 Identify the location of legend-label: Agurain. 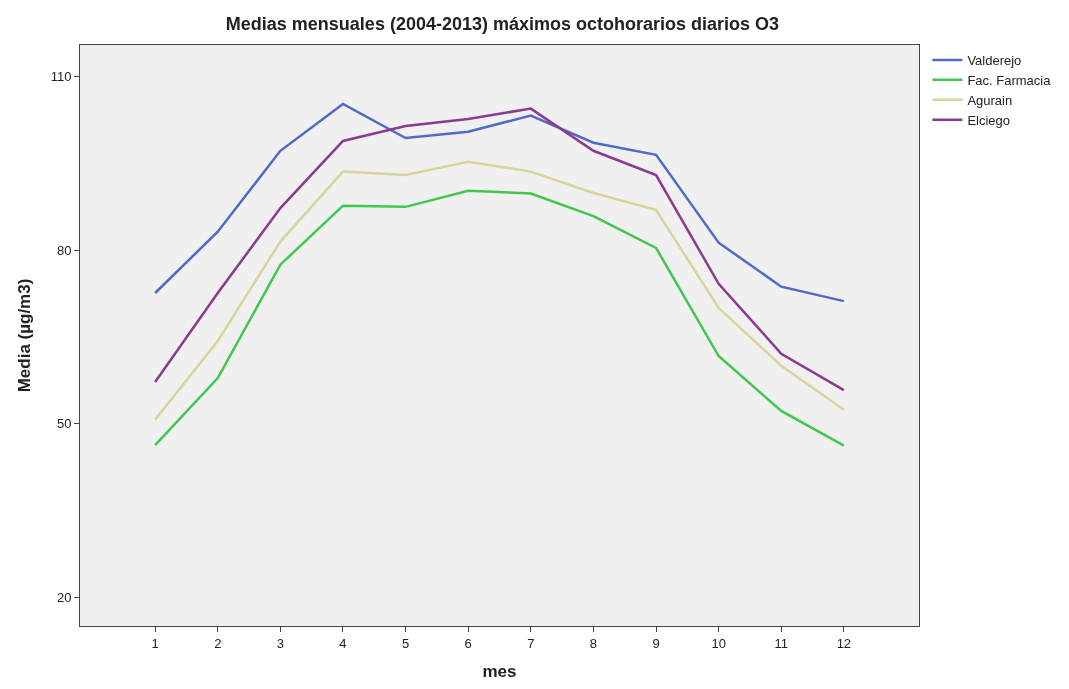
(990, 100).